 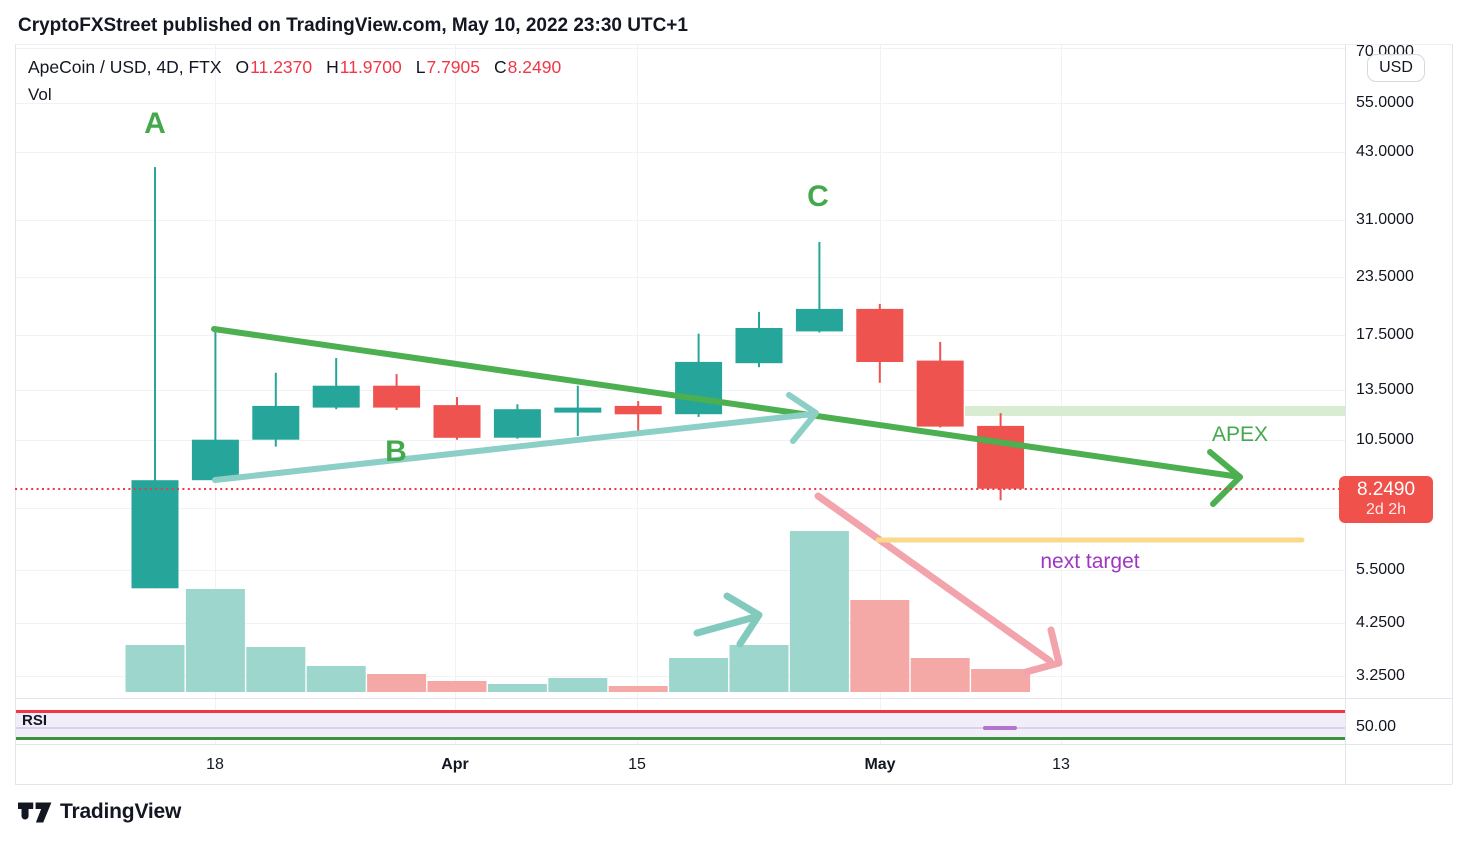 What do you see at coordinates (1090, 561) in the screenshot?
I see `annotation-next-target: next target` at bounding box center [1090, 561].